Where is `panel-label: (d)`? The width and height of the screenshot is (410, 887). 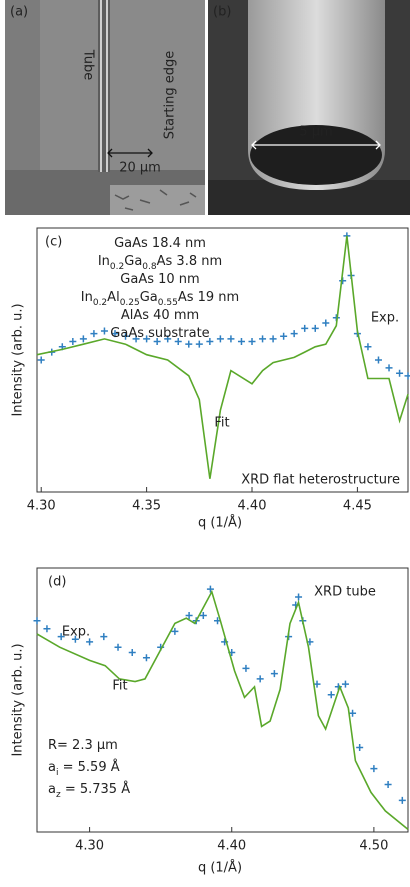 panel-label: (d) is located at coordinates (57, 582).